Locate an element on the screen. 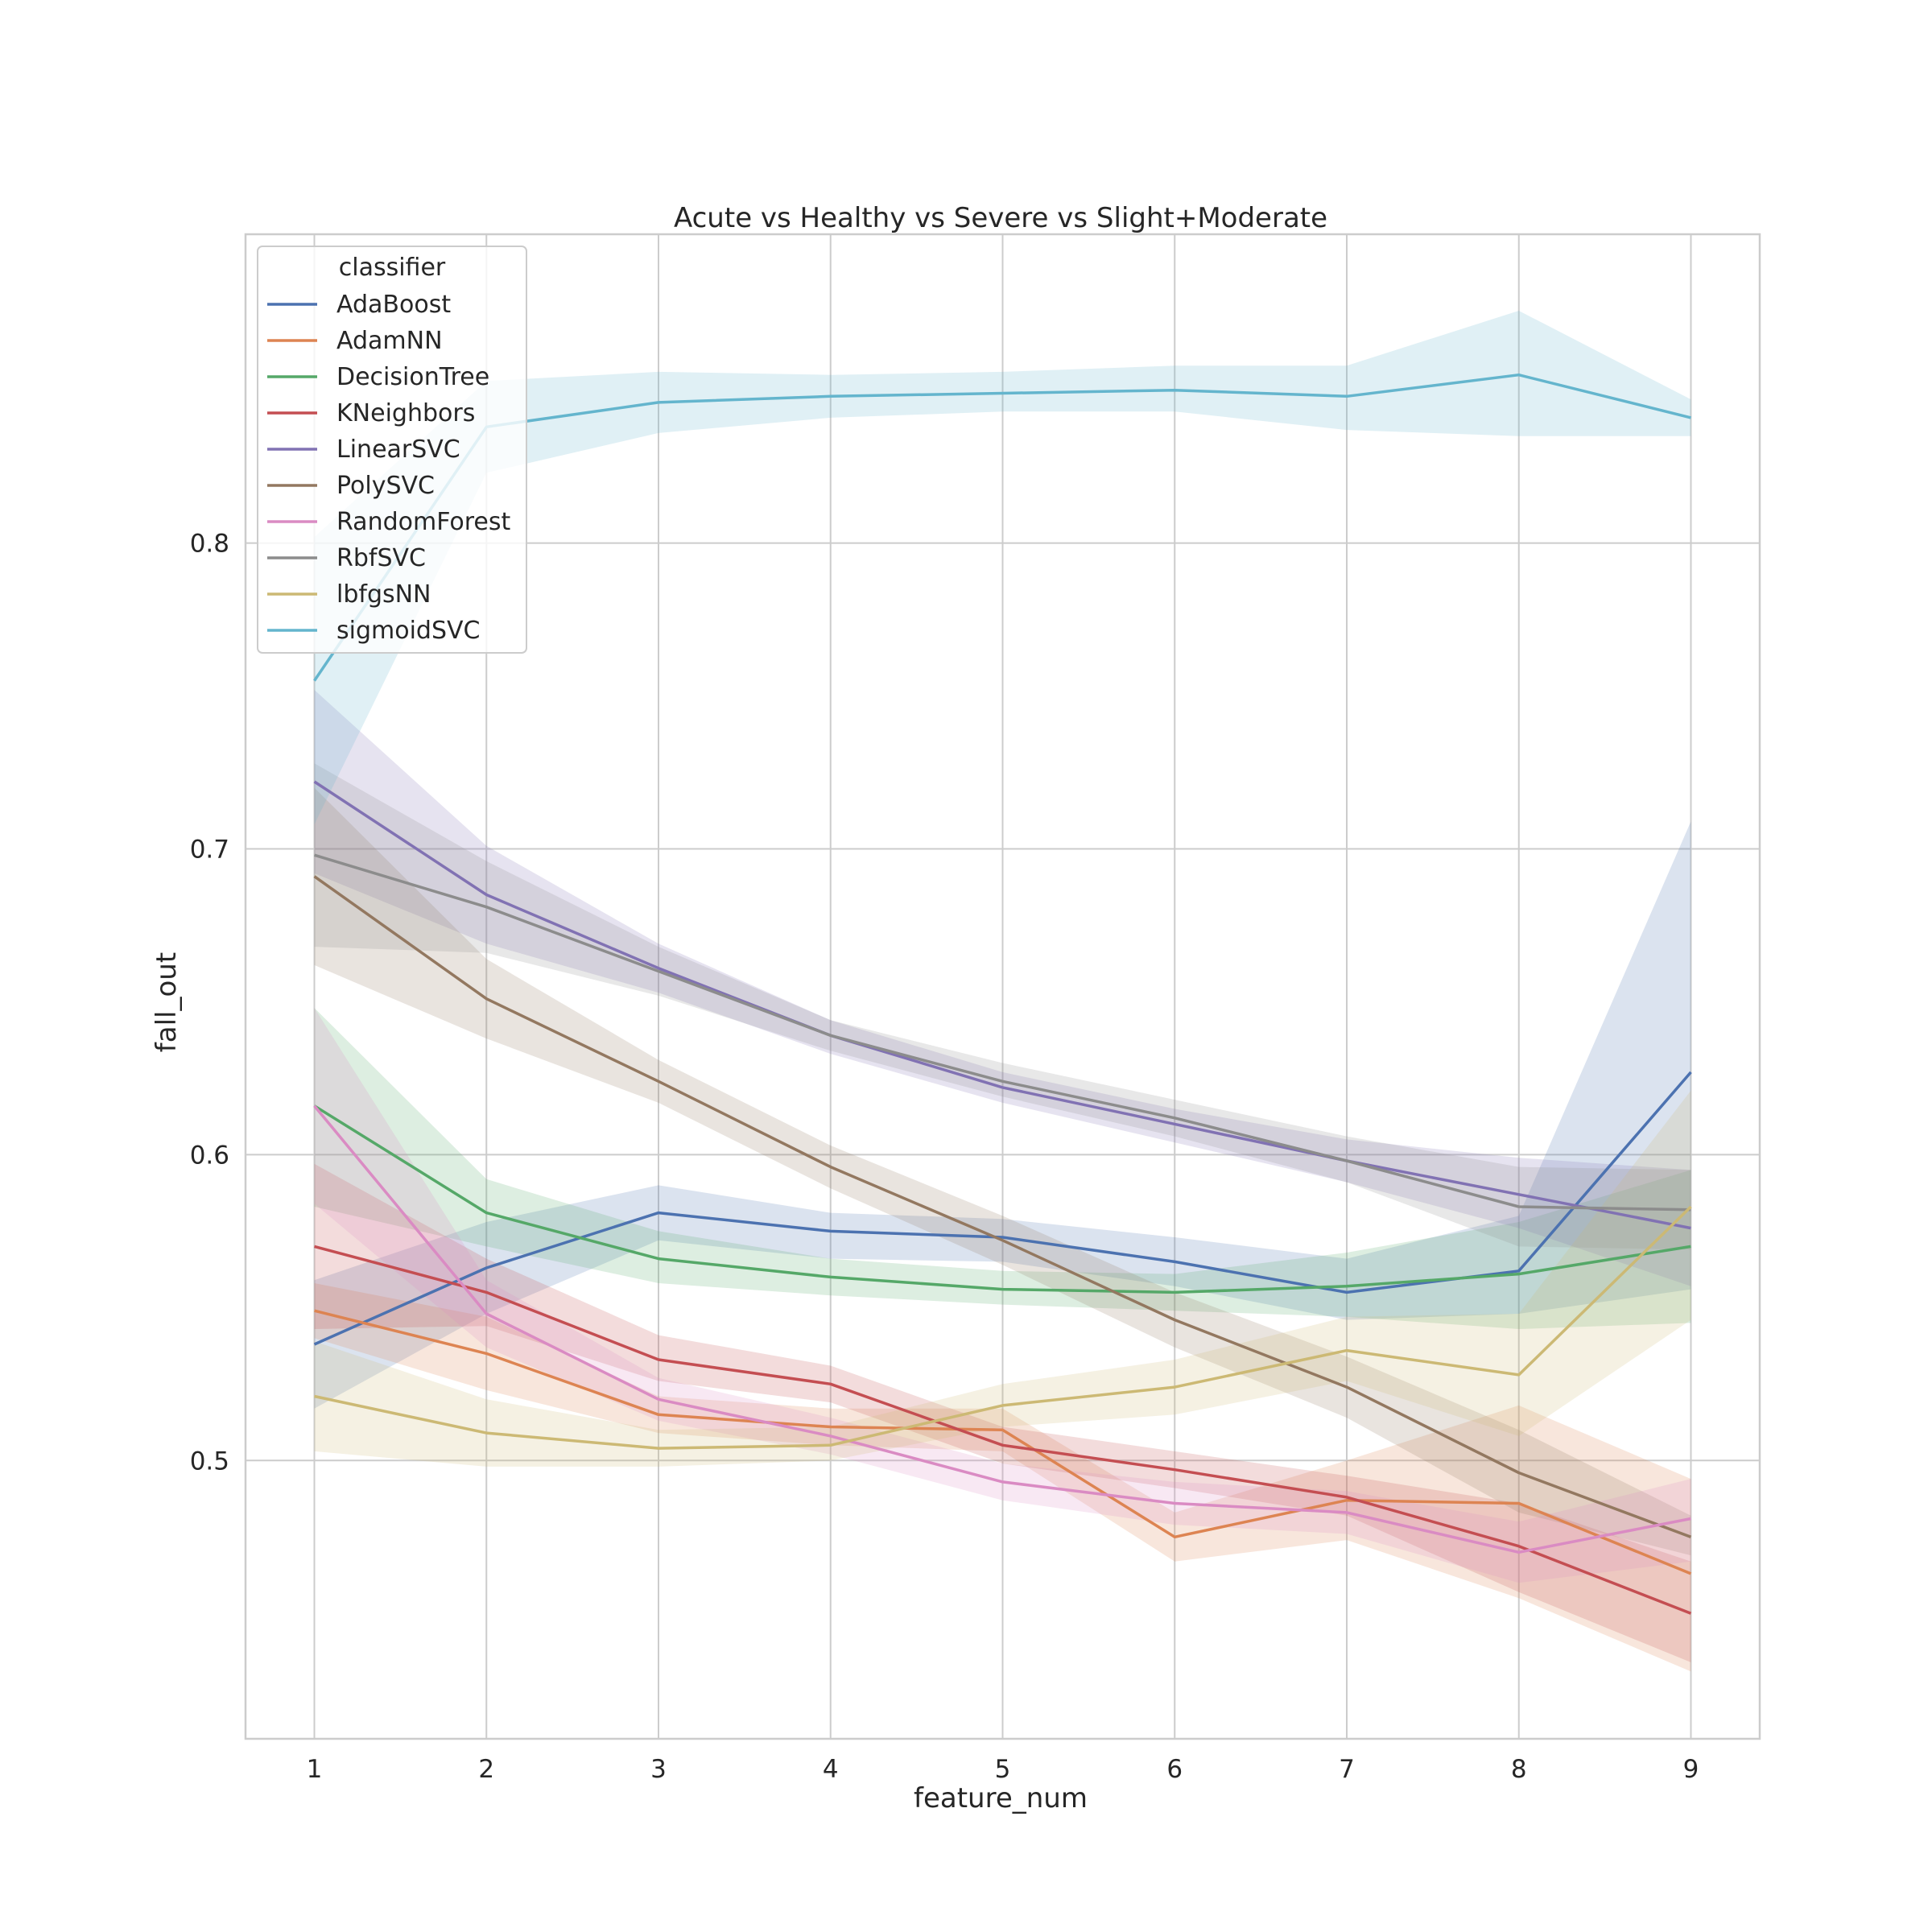  line-sigmoidsvc is located at coordinates (1002, 527).